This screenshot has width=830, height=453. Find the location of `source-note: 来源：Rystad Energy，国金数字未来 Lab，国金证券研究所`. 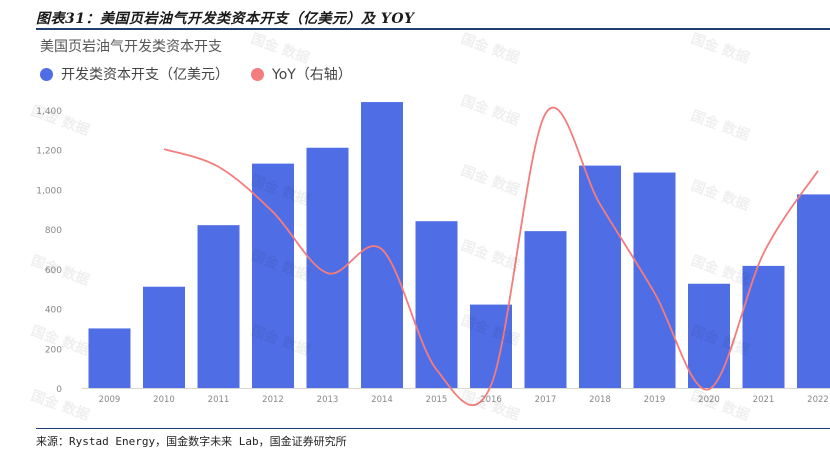

source-note: 来源：Rystad Energy，国金数字未来 Lab，国金证券研究所 is located at coordinates (191, 441).